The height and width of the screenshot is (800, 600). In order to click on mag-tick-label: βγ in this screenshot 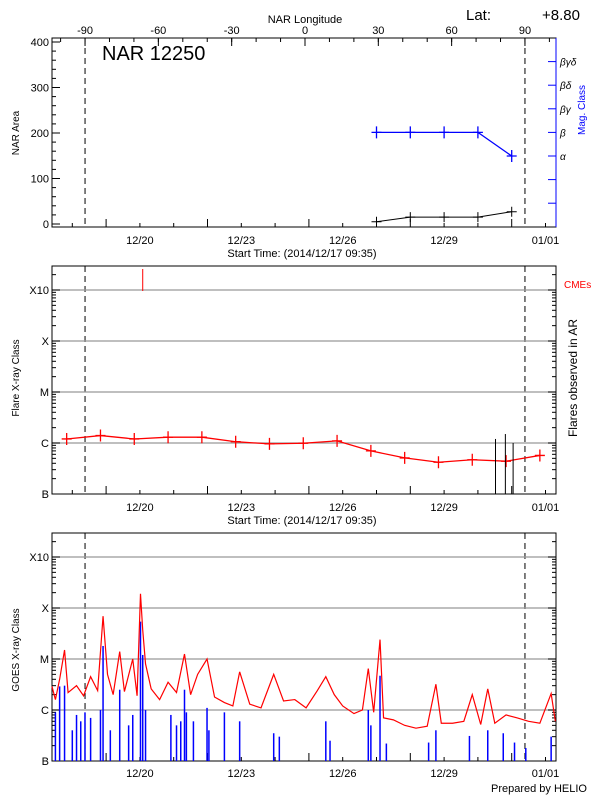, I will do `click(565, 110)`.